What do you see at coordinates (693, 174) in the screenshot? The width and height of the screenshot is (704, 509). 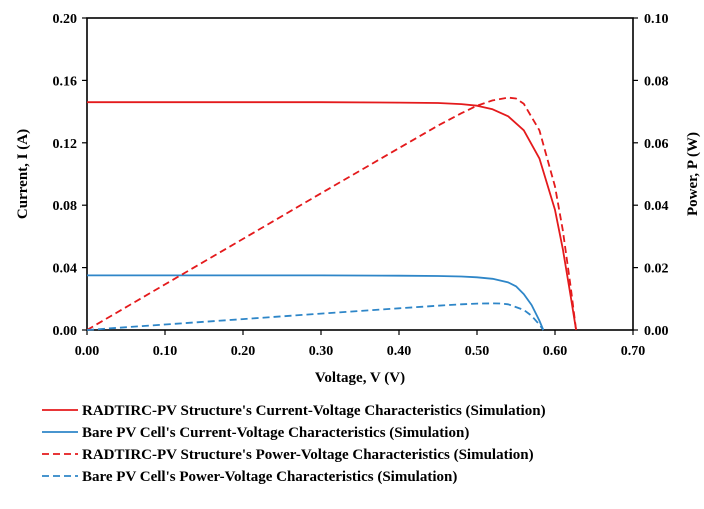 I see `y2-axis-title: Power, P (W)` at bounding box center [693, 174].